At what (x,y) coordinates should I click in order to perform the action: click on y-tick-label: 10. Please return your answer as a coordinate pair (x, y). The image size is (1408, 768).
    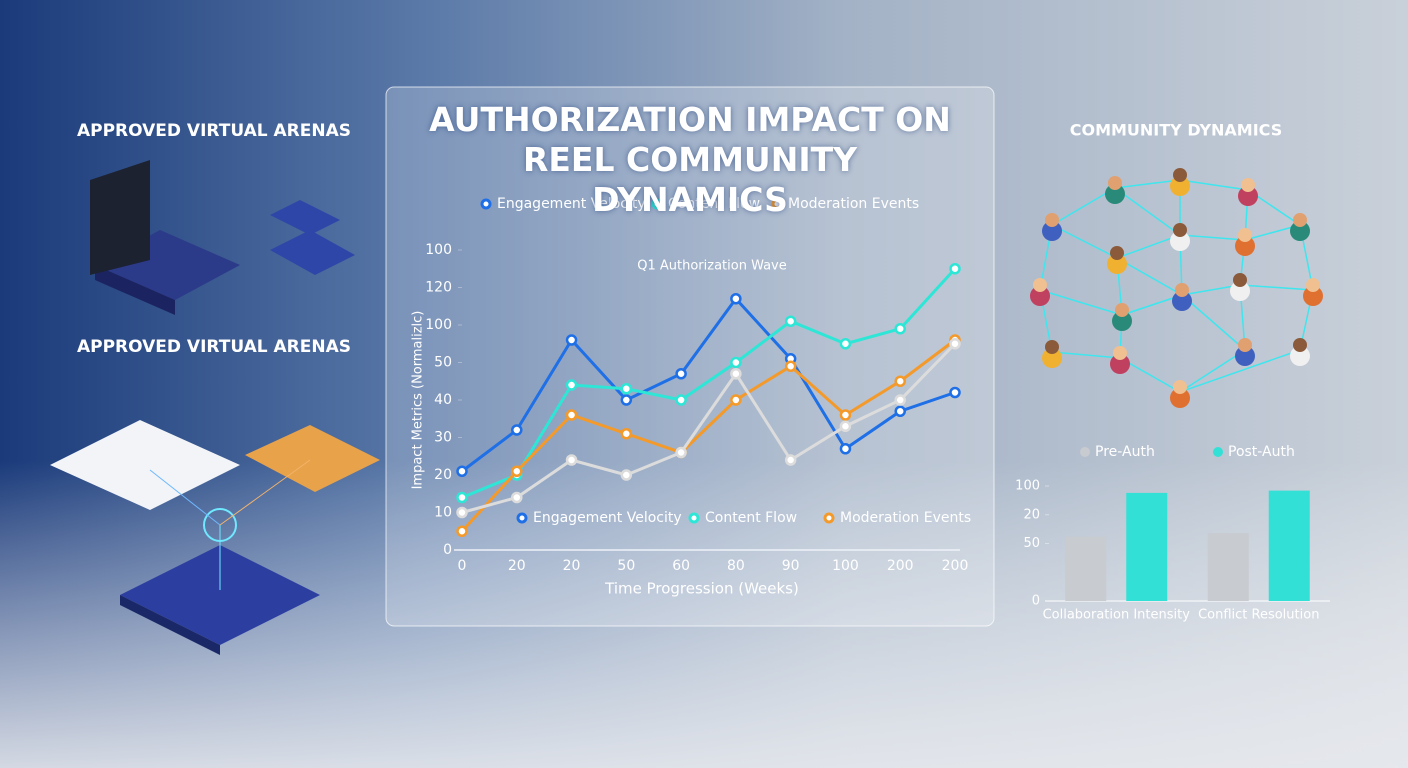
    Looking at the image, I should click on (443, 513).